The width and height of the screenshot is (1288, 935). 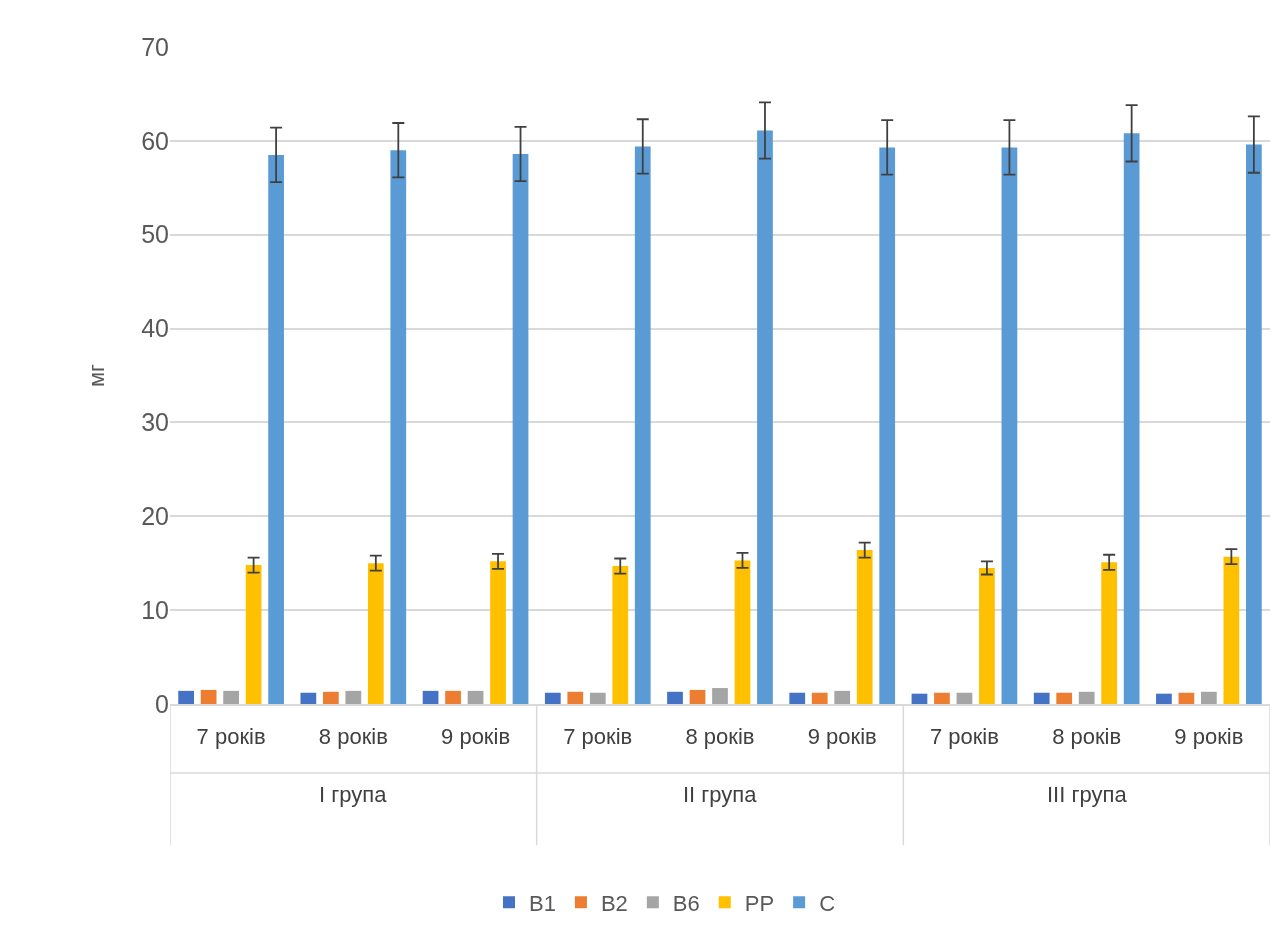 What do you see at coordinates (155, 140) in the screenshot?
I see `y-tick-label: 60` at bounding box center [155, 140].